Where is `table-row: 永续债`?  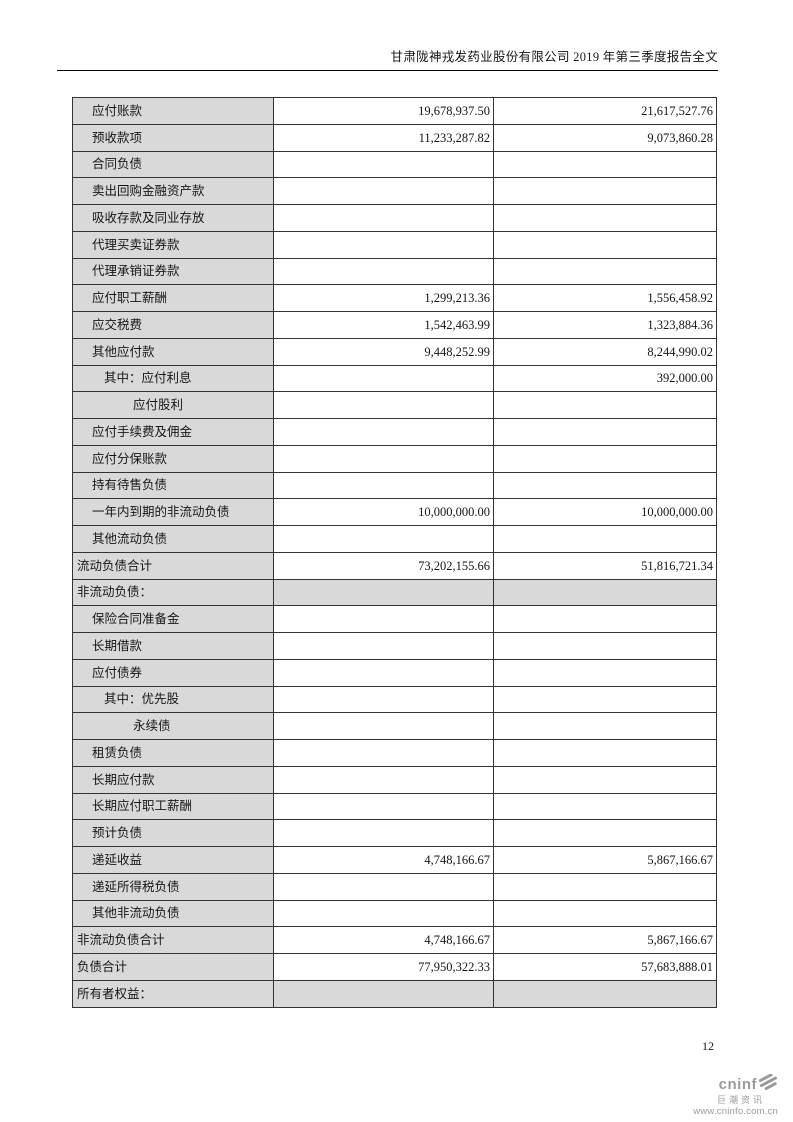
table-row: 永续债 is located at coordinates (394, 726).